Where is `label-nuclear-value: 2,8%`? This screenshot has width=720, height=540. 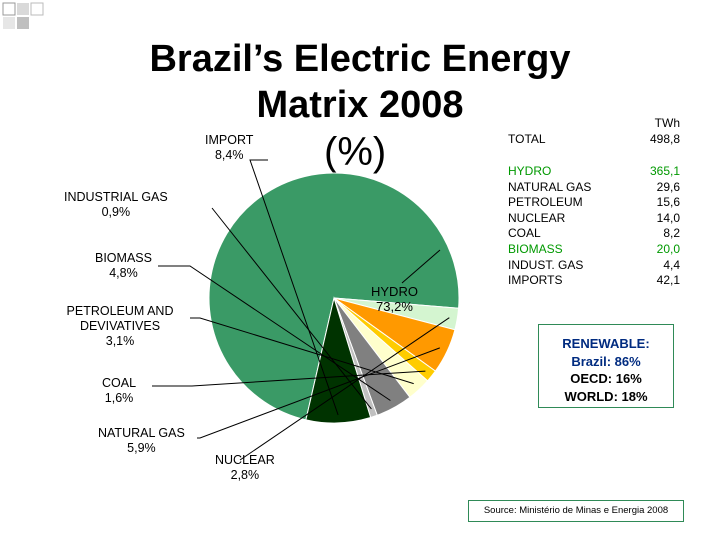 label-nuclear-value: 2,8% is located at coordinates (245, 475).